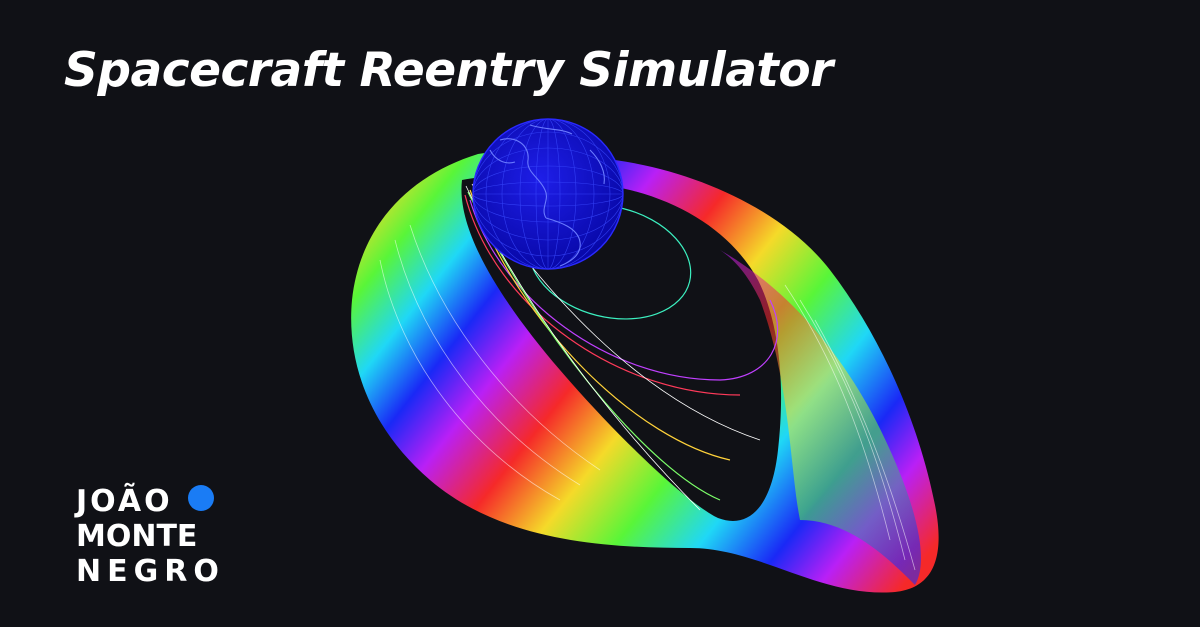 This screenshot has height=627, width=1200. Describe the element at coordinates (137, 536) in the screenshot. I see `logo-line-2: MONTE` at that location.